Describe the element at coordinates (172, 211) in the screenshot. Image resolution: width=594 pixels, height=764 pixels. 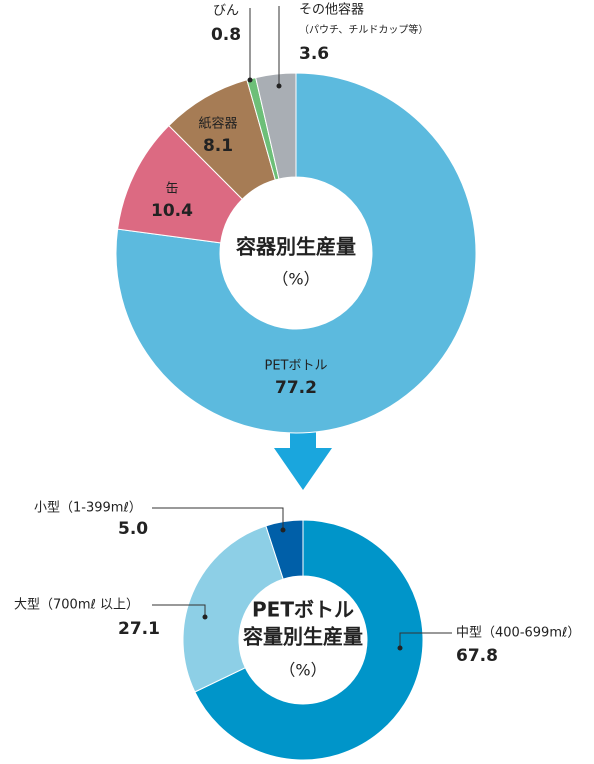
I see `value-label: 10.4` at that location.